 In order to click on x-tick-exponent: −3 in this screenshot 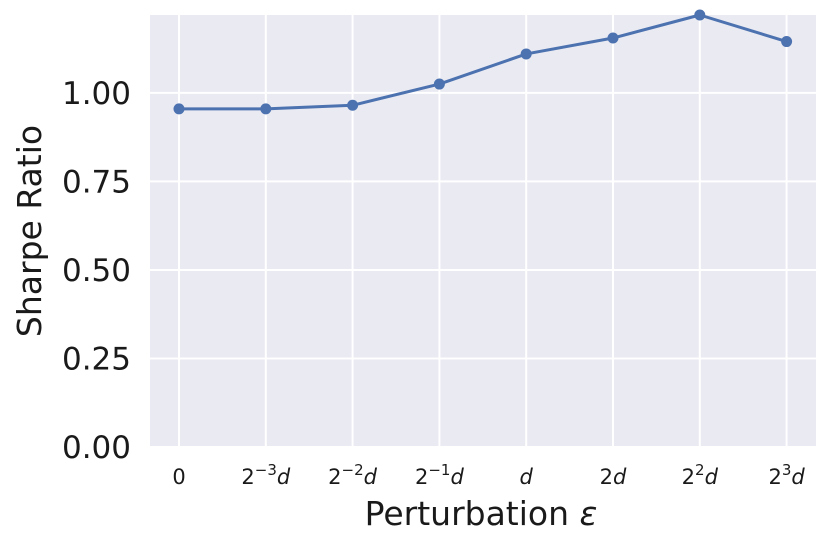, I will do `click(266, 470)`.